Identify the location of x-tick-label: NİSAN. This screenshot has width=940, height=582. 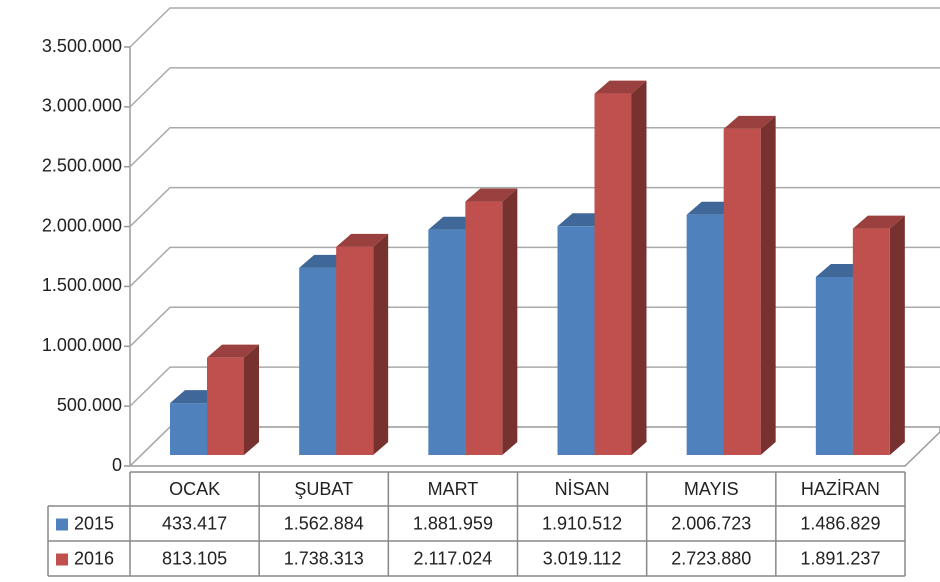
(582, 489).